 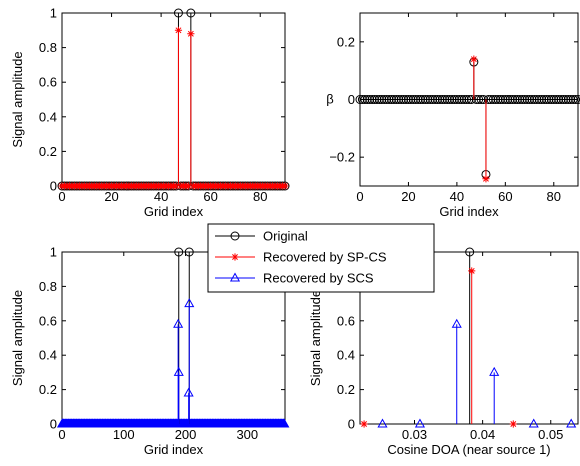 What do you see at coordinates (235, 236) in the screenshot?
I see `legend-marker-circle` at bounding box center [235, 236].